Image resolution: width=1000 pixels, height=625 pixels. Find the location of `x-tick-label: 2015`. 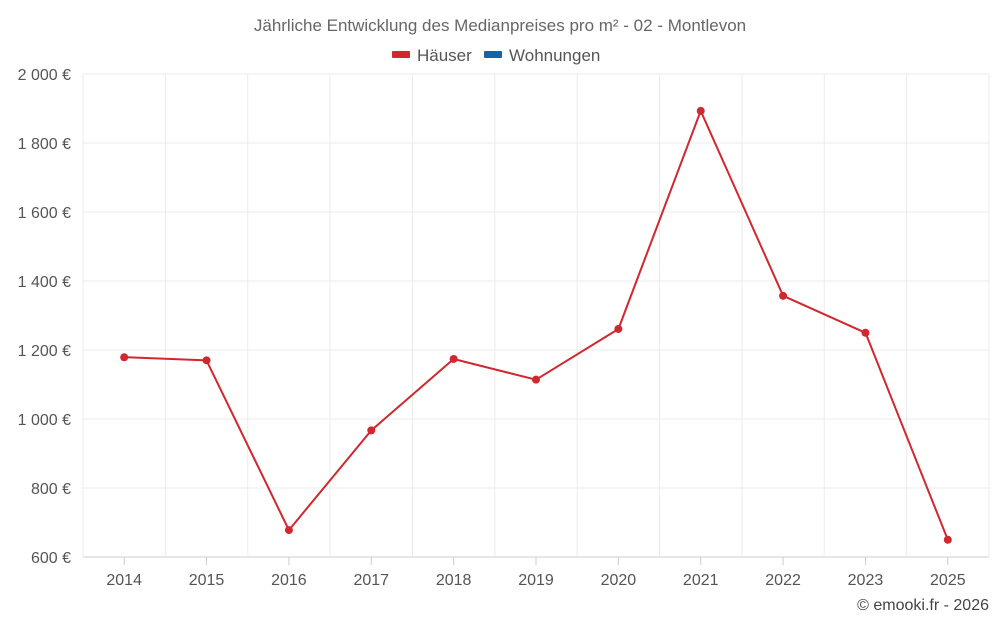

x-tick-label: 2015 is located at coordinates (207, 580).